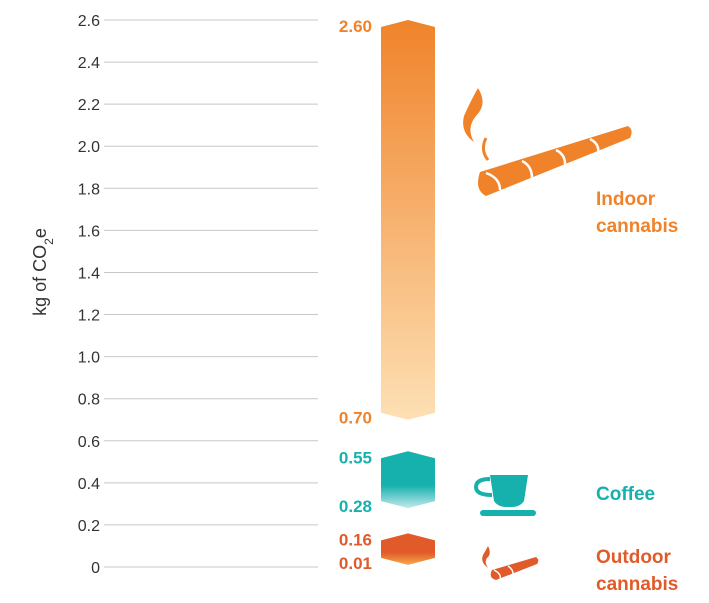  Describe the element at coordinates (355, 295) in the screenshot. I see `value-labels: 2.60 0.70 0.55 0.28 0.16 0.01` at that location.